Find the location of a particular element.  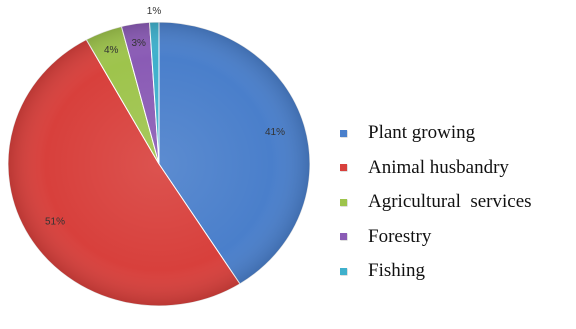

legend-item-fishing: Fishing is located at coordinates (436, 271).